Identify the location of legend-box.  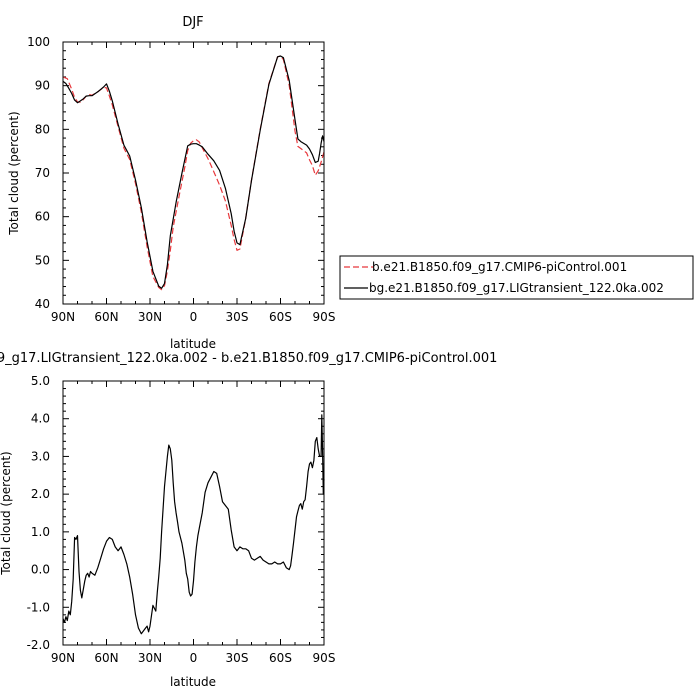
(516, 277).